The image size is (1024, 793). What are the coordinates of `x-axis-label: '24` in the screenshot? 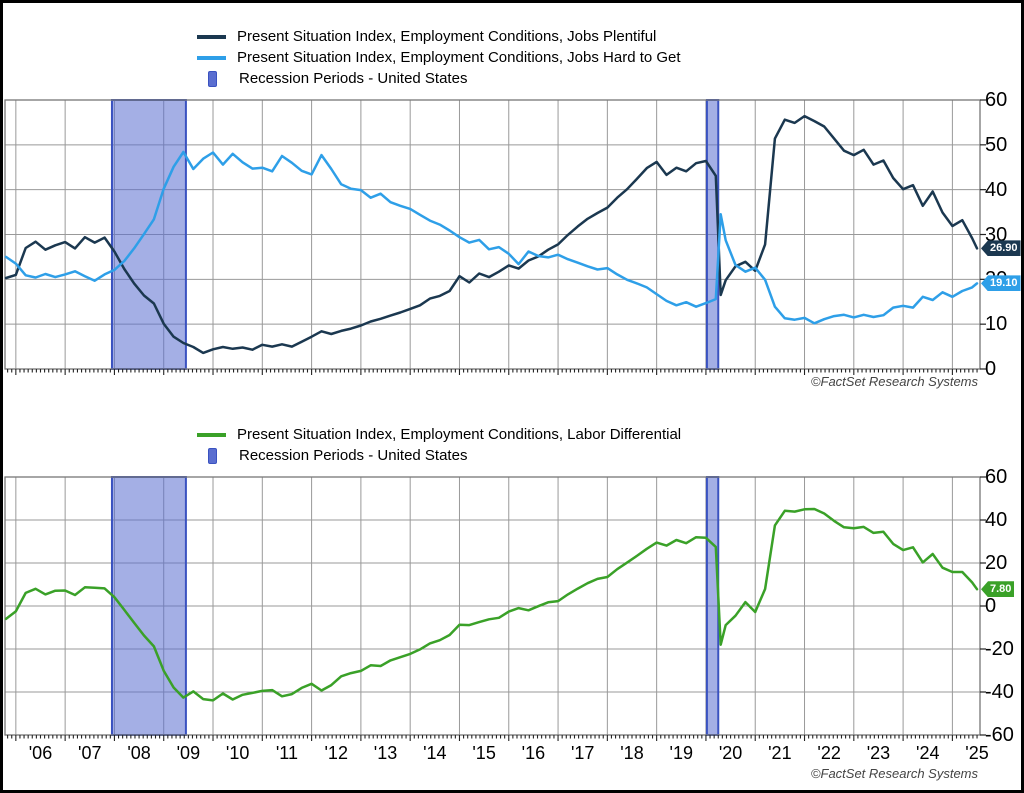 It's located at (928, 753).